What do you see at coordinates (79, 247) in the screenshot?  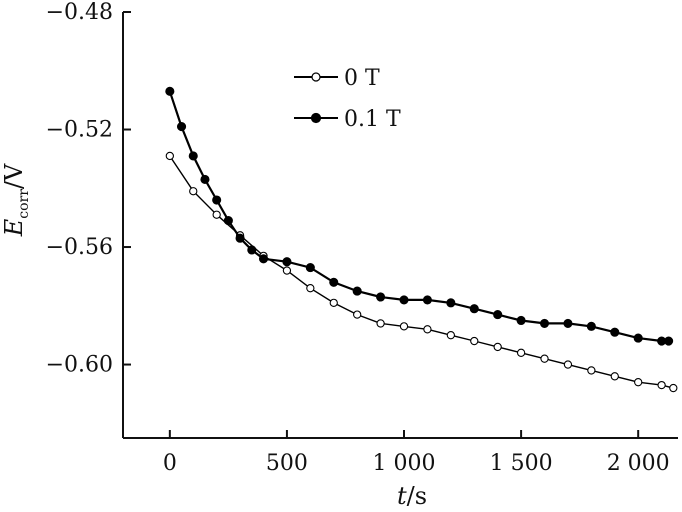 I see `y-tick-label: −0.56` at bounding box center [79, 247].